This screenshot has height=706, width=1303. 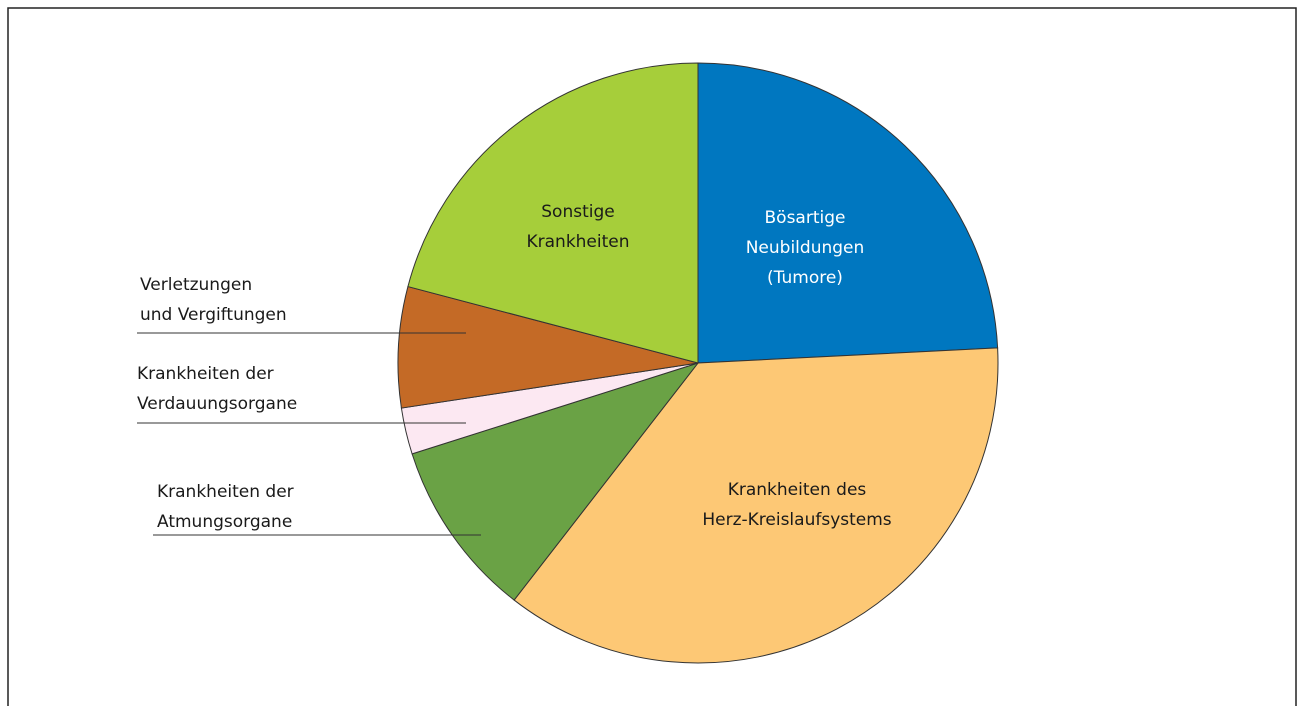 What do you see at coordinates (805, 218) in the screenshot?
I see `slice-label: Bösartige` at bounding box center [805, 218].